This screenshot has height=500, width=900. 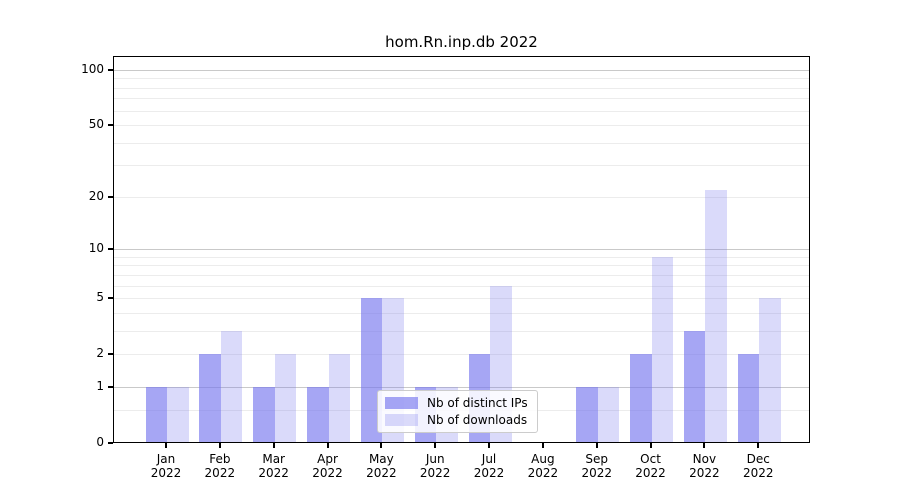 I want to click on x-tick-label: Feb 2022, so click(x=220, y=466).